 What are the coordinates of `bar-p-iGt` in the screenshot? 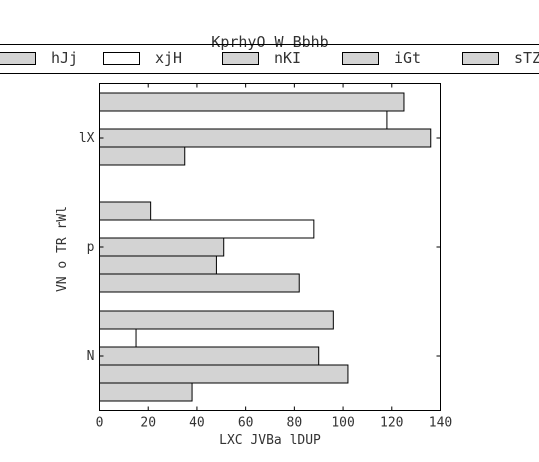 It's located at (158, 265).